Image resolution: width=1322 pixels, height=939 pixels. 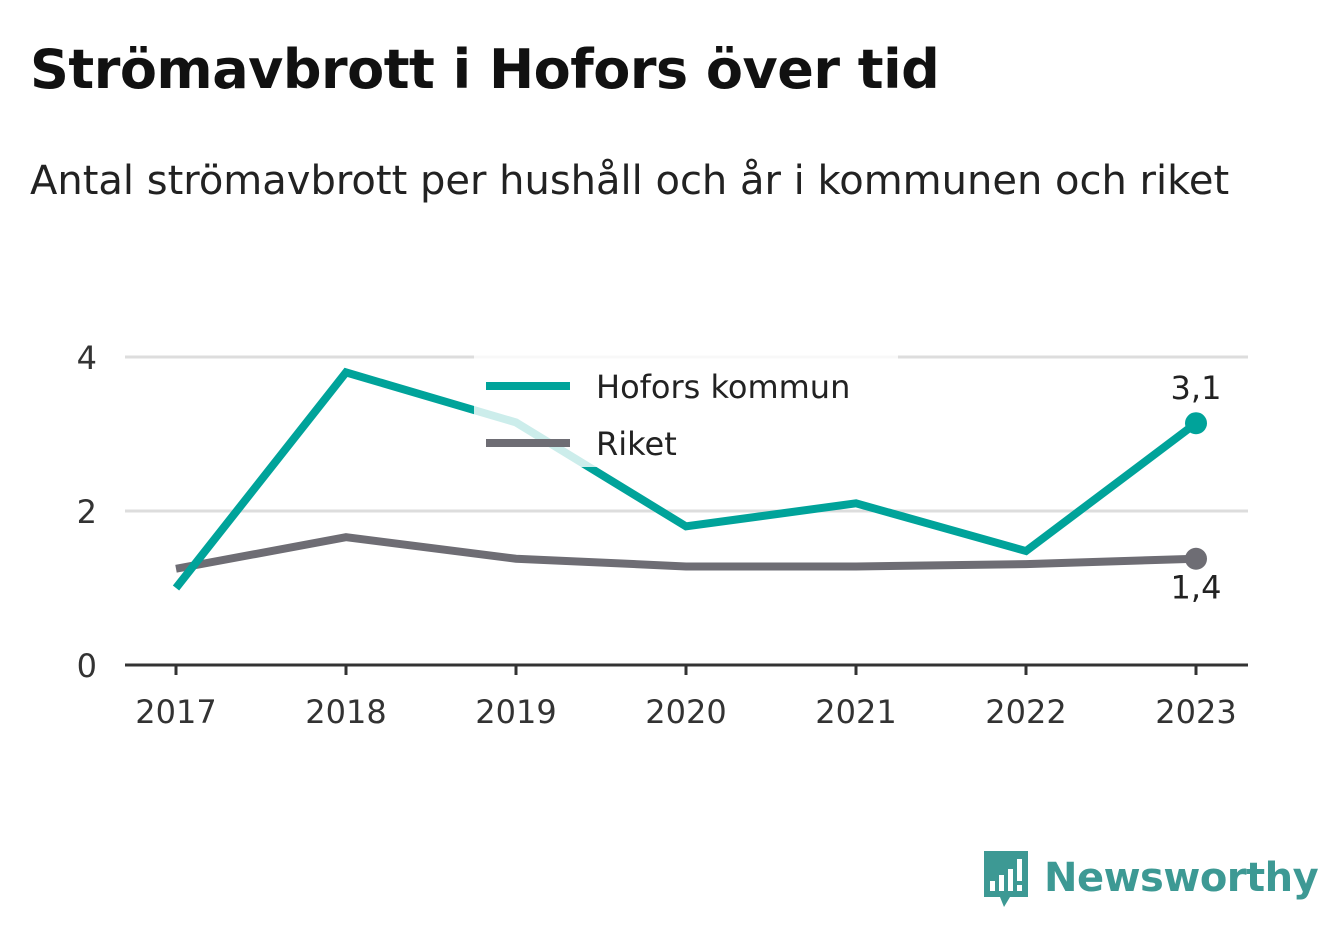 I want to click on end-value-label: 1,4, so click(x=1196, y=588).